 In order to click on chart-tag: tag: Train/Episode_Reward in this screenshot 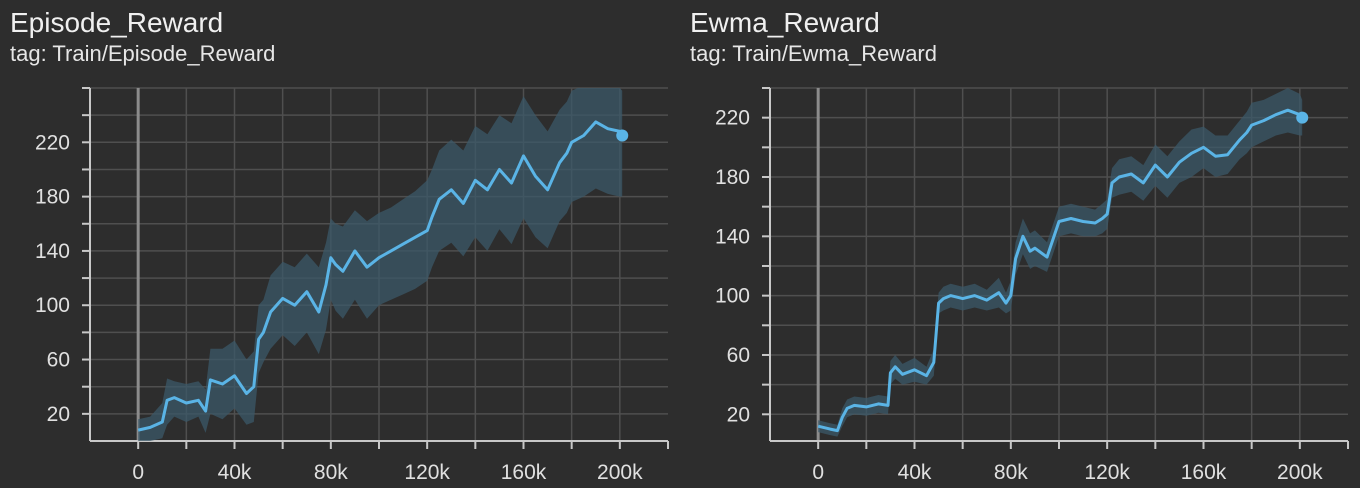, I will do `click(143, 53)`.